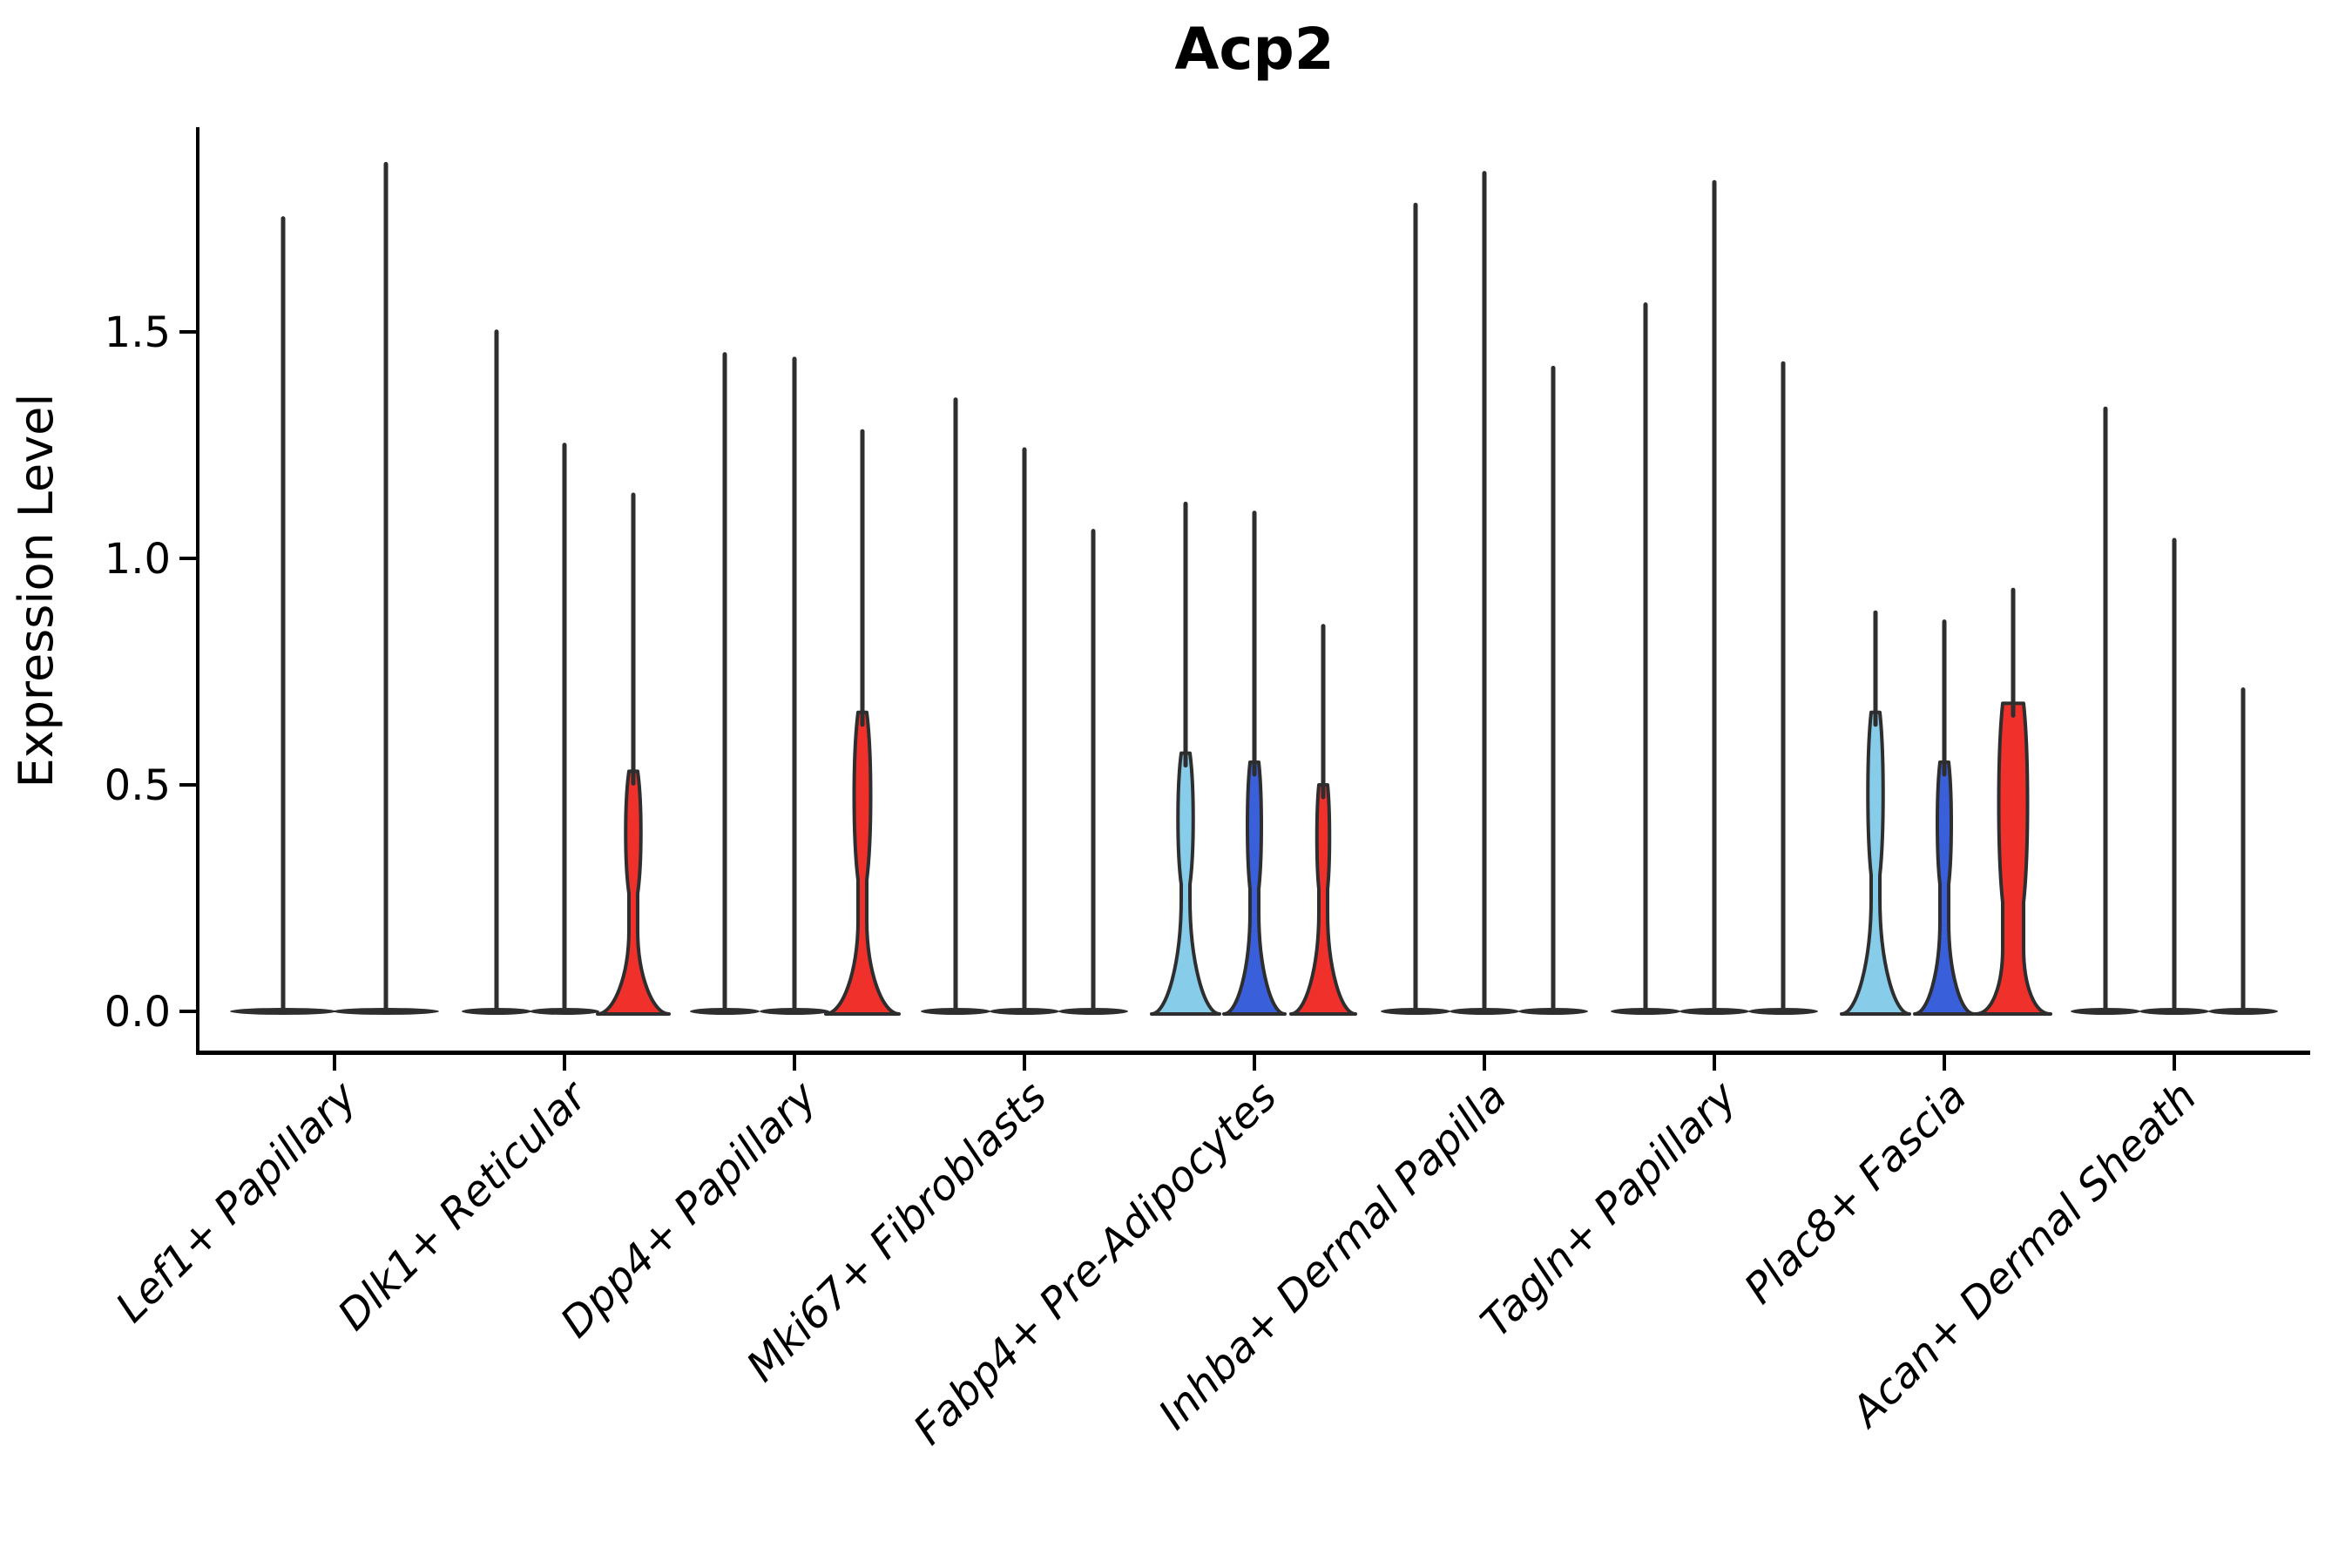  What do you see at coordinates (138, 559) in the screenshot?
I see `y-tick-label: 1.0` at bounding box center [138, 559].